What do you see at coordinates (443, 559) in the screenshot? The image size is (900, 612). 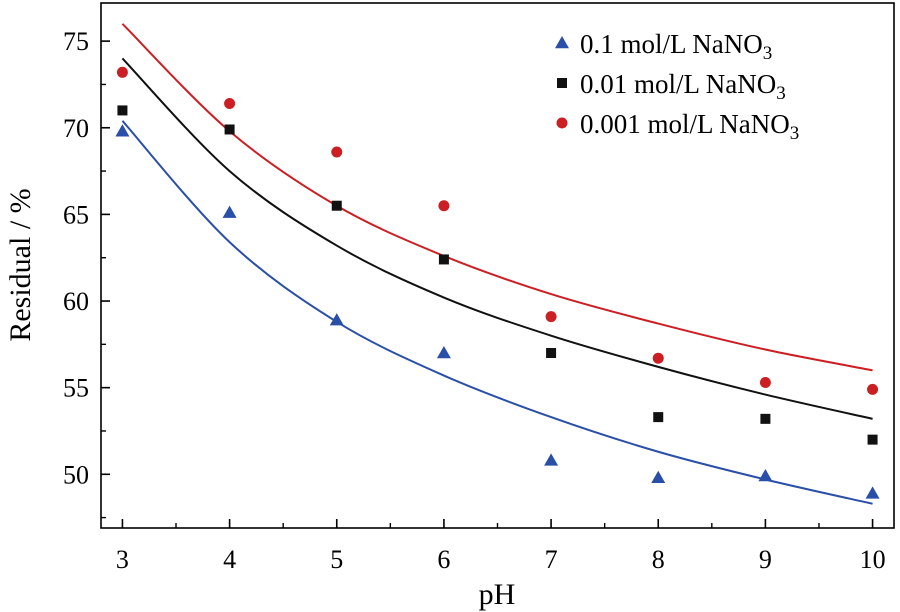 I see `x-tick-label: 6` at bounding box center [443, 559].